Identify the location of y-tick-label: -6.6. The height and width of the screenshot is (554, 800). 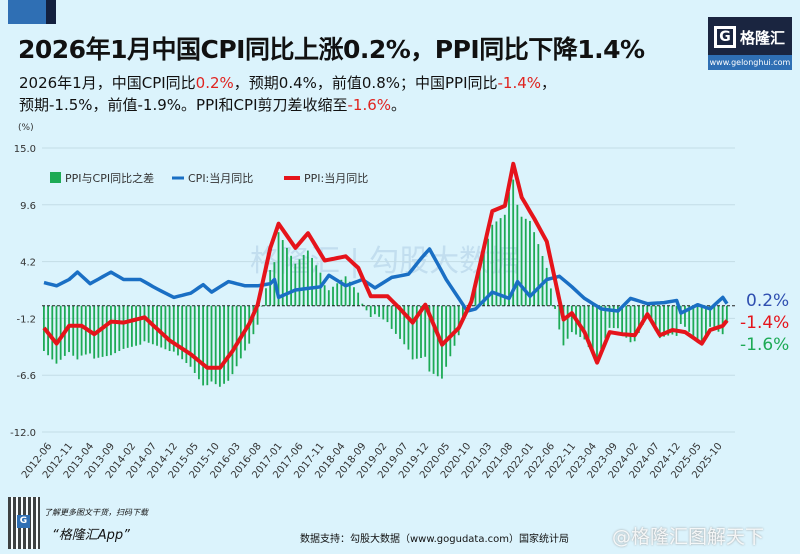
(26, 376).